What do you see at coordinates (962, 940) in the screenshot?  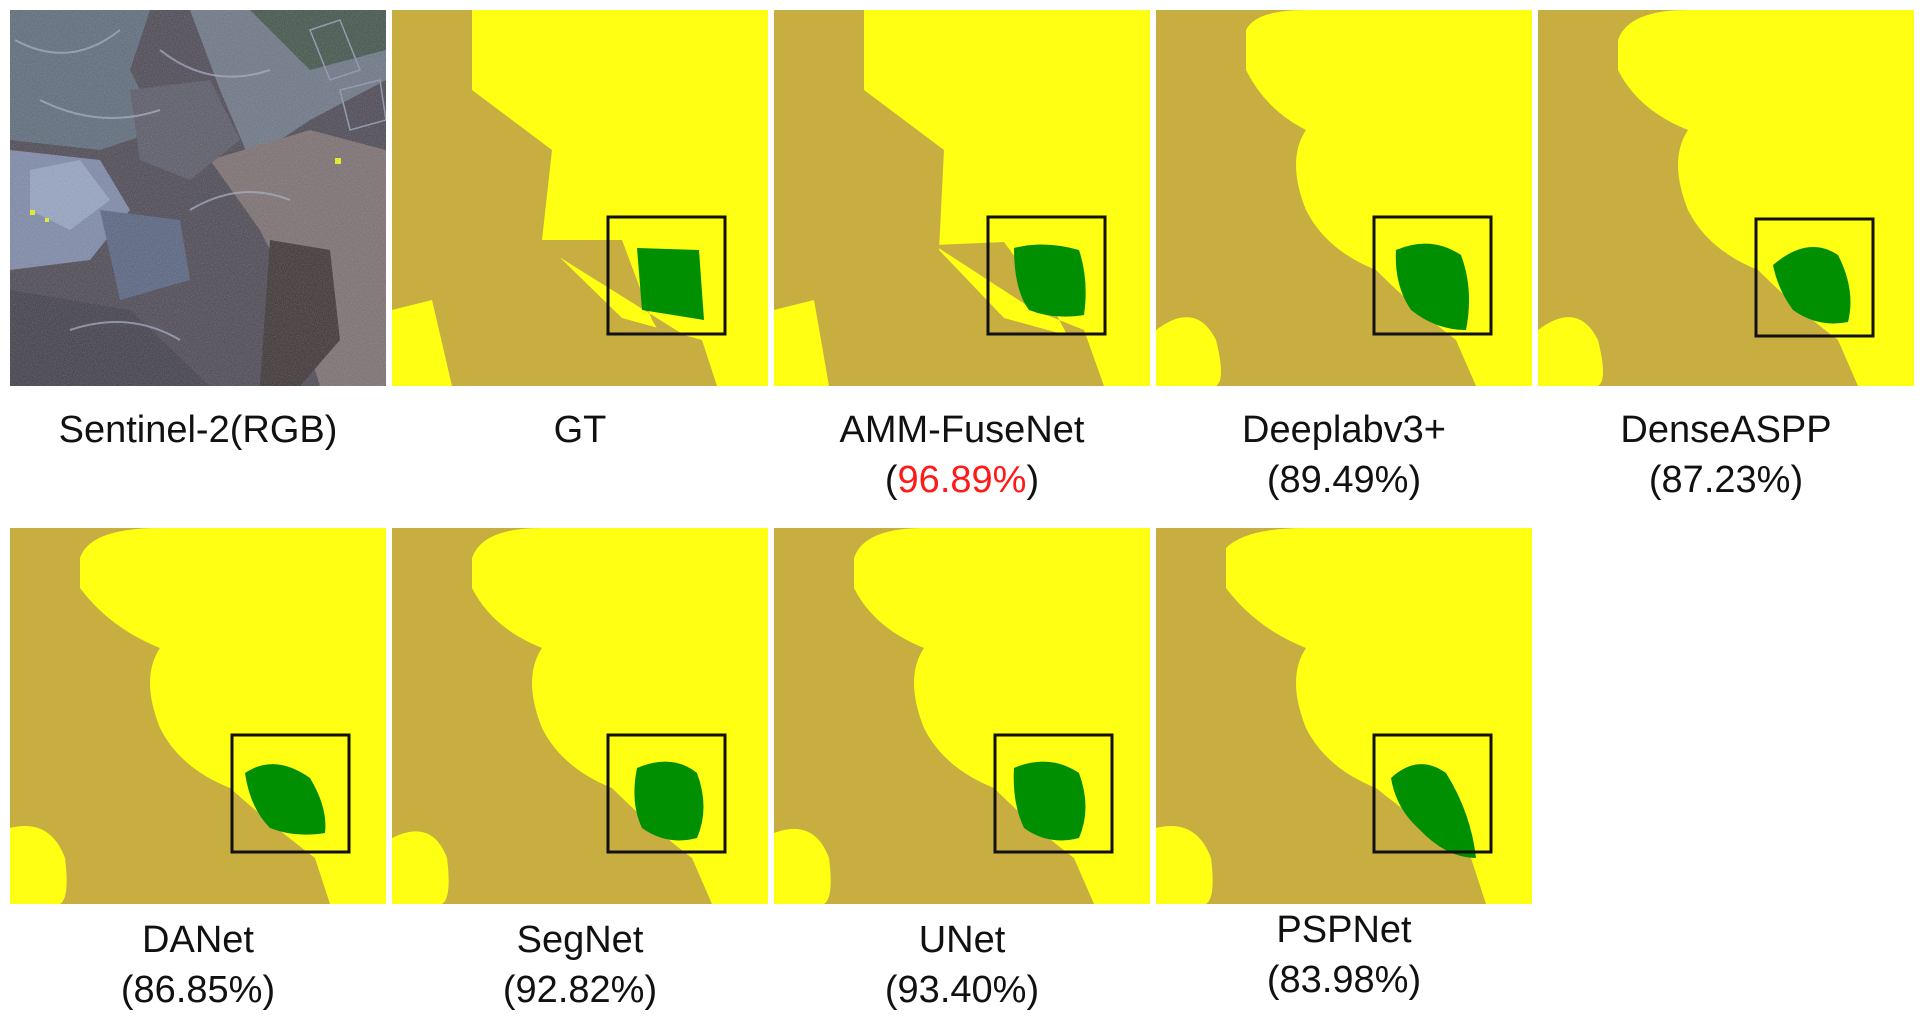 I see `panel-name: UNet` at bounding box center [962, 940].